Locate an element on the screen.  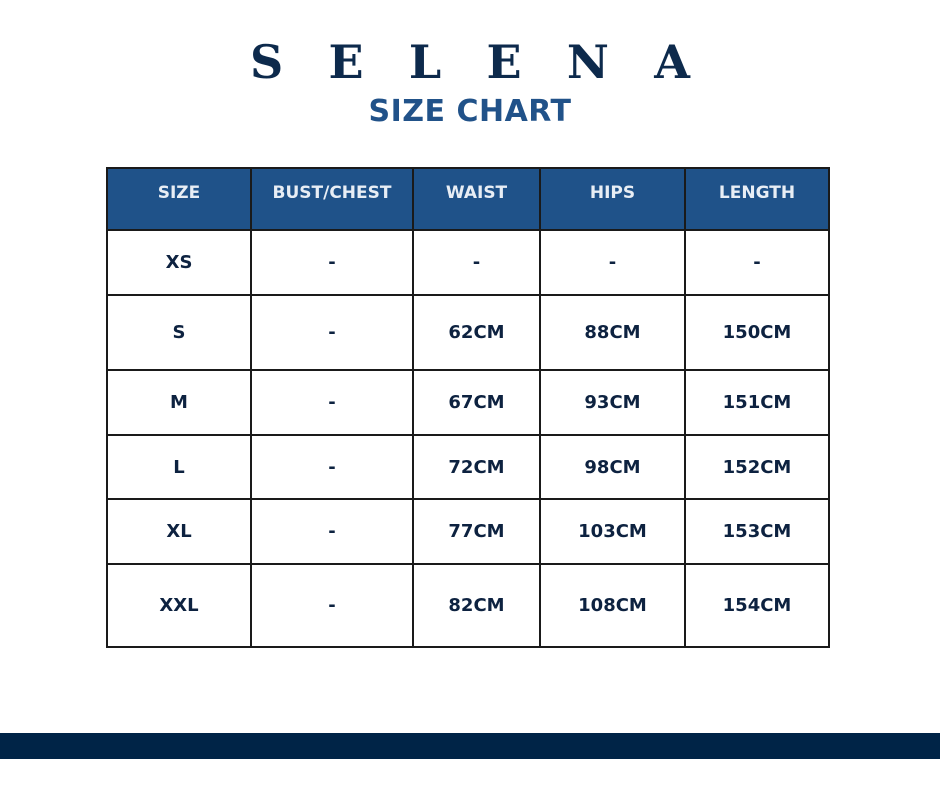
cell-size: L is located at coordinates (179, 467).